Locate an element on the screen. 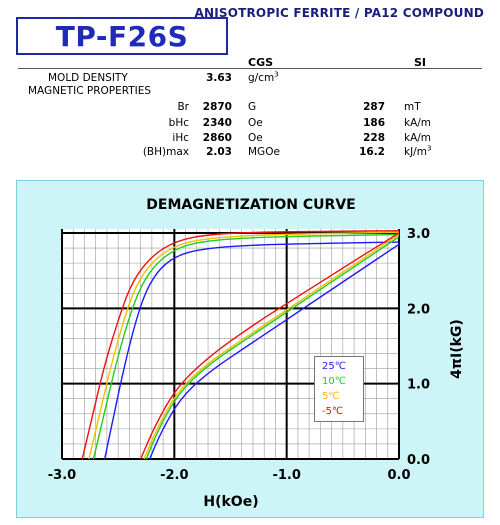 The image size is (500, 525). property-label: Br is located at coordinates (183, 107).